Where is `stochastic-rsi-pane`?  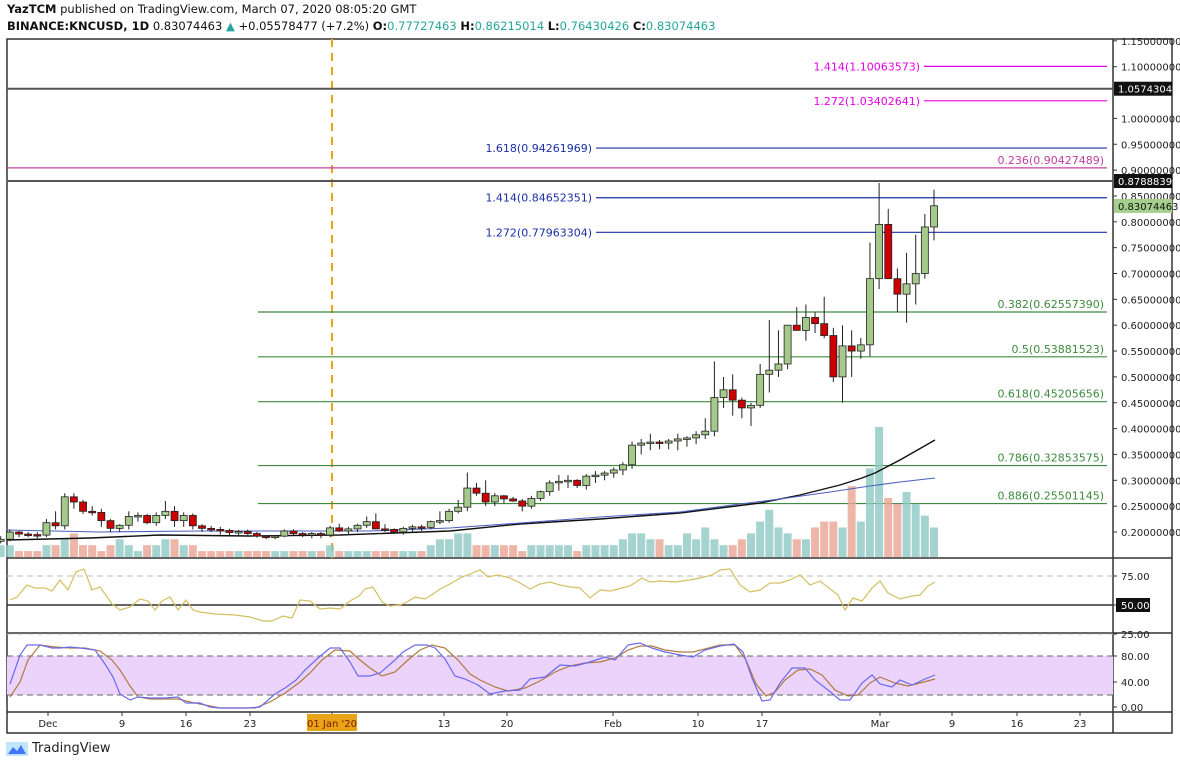
stochastic-rsi-pane is located at coordinates (560, 675).